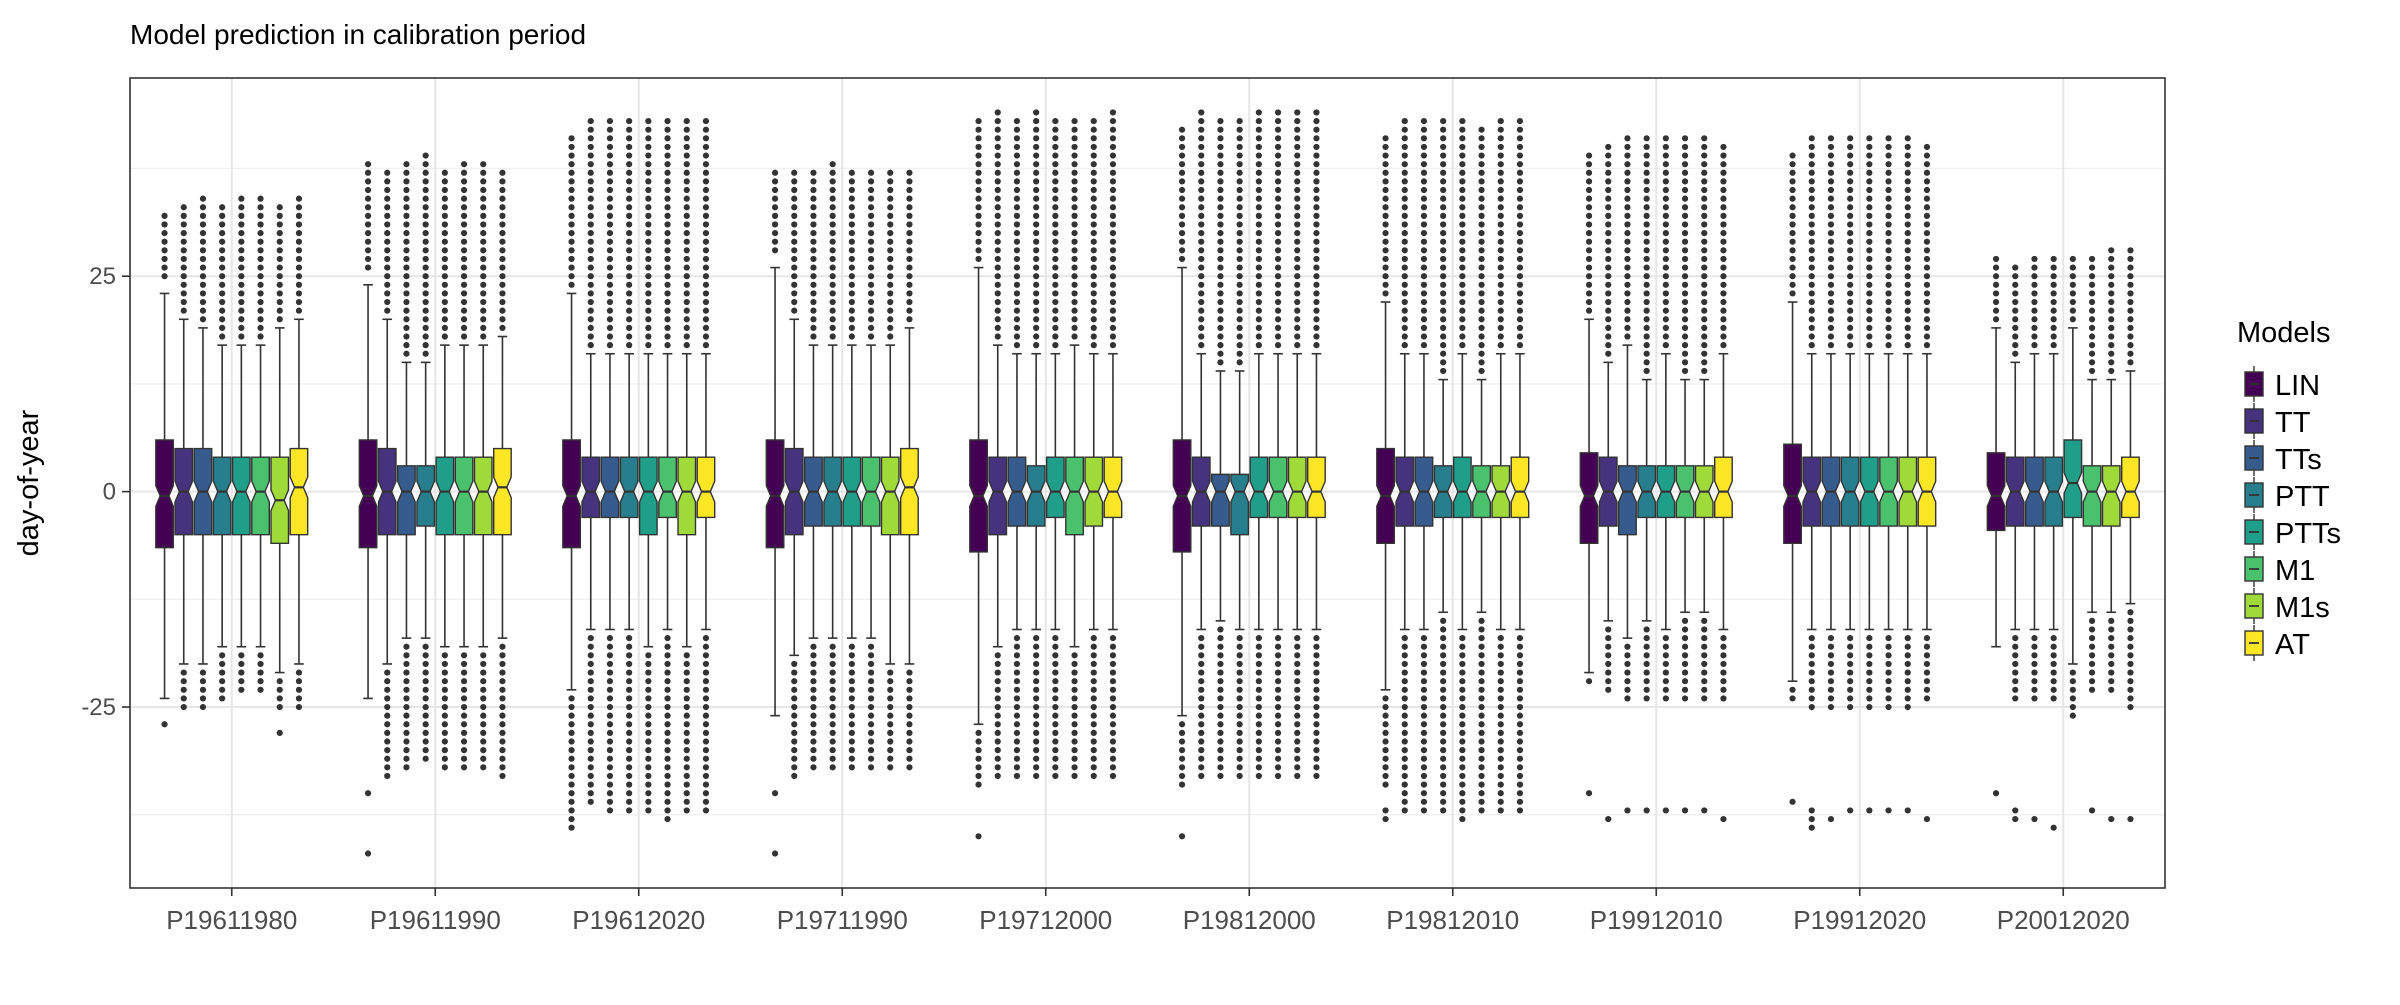  What do you see at coordinates (98, 707) in the screenshot?
I see `y-tick-label: -25` at bounding box center [98, 707].